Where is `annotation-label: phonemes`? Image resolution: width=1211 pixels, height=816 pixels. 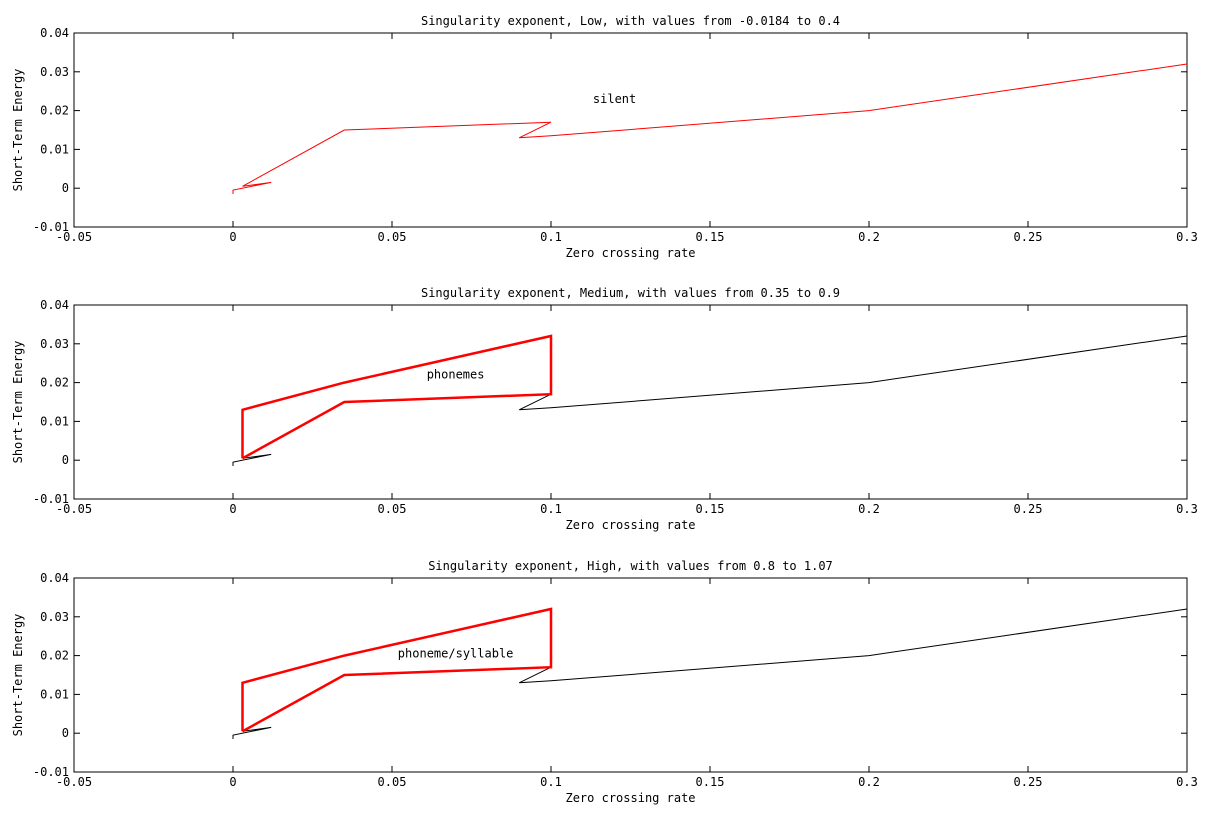
annotation-label: phonemes is located at coordinates (456, 375).